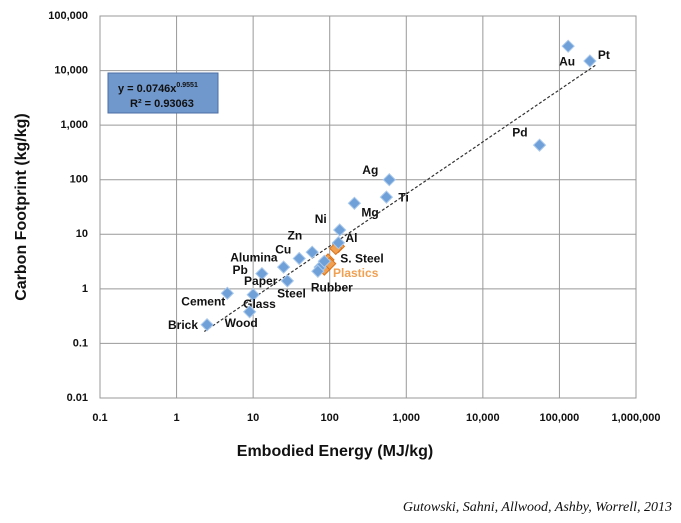 Image resolution: width=681 pixels, height=523 pixels. Describe the element at coordinates (351, 238) in the screenshot. I see `point-label: Al` at that location.